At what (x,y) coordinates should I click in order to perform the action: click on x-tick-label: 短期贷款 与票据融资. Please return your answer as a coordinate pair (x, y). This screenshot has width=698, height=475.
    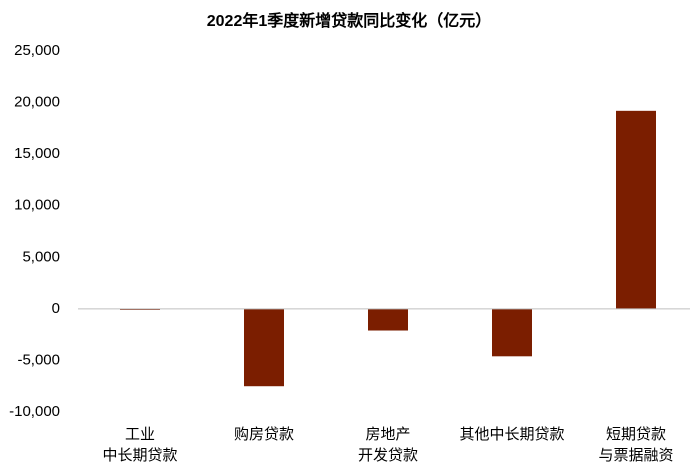
    Looking at the image, I should click on (636, 445).